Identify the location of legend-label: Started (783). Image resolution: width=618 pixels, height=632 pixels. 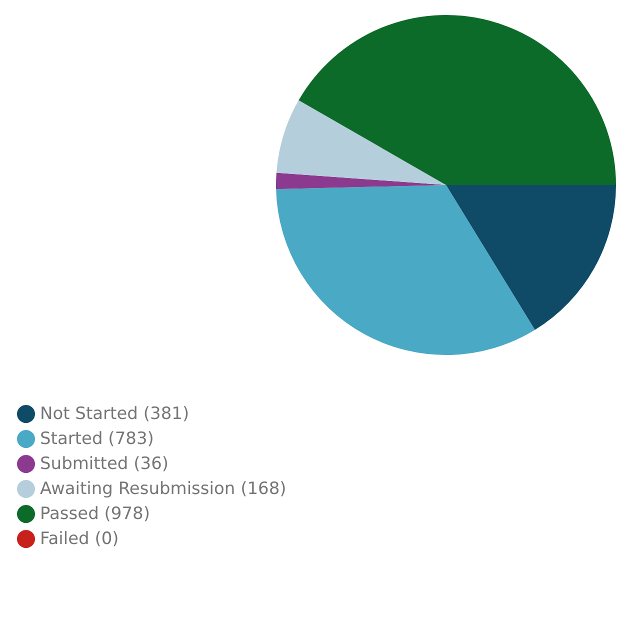
(97, 439).